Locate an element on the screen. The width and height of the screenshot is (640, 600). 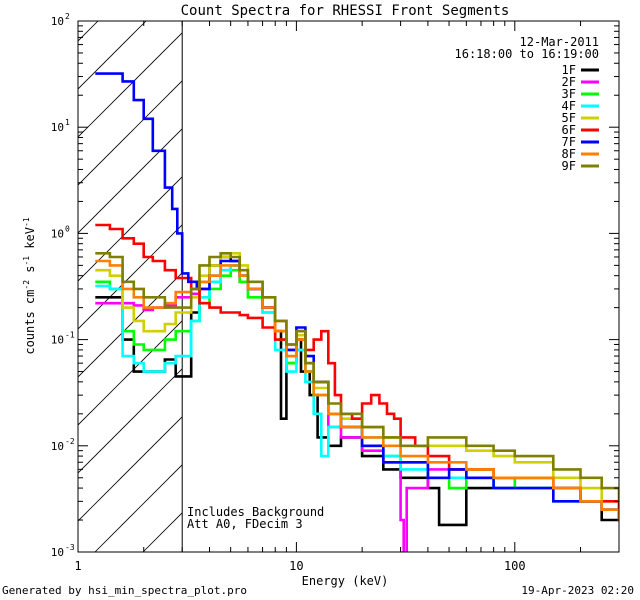
y-tick-exponent: -1 is located at coordinates (70, 335).